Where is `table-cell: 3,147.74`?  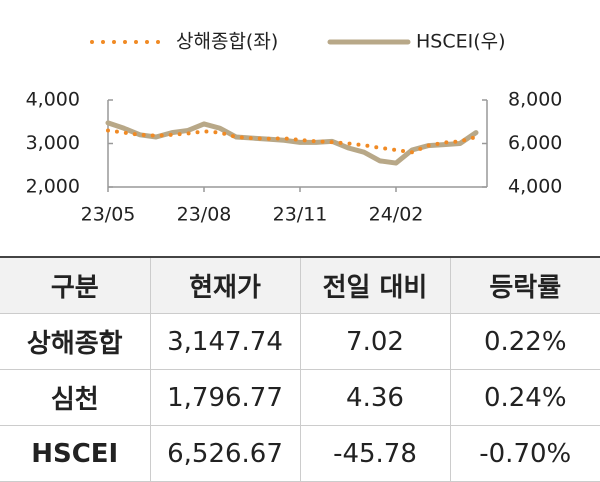 table-cell: 3,147.74 is located at coordinates (224, 341).